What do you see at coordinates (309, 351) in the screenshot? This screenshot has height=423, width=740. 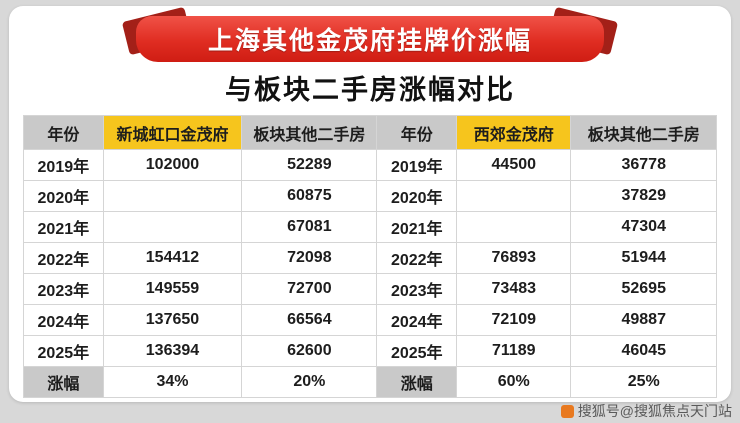 I see `table-cell: 62600` at bounding box center [309, 351].